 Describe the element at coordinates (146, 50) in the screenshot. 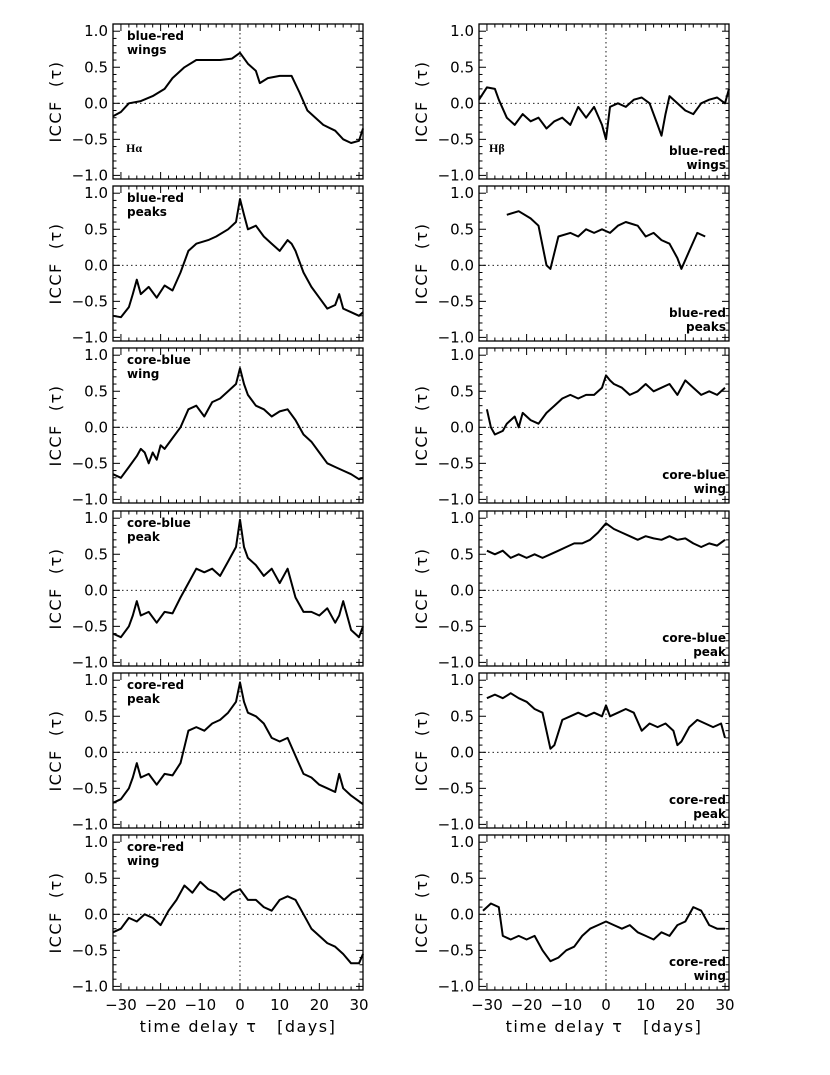

I see `panel-label: wings` at that location.